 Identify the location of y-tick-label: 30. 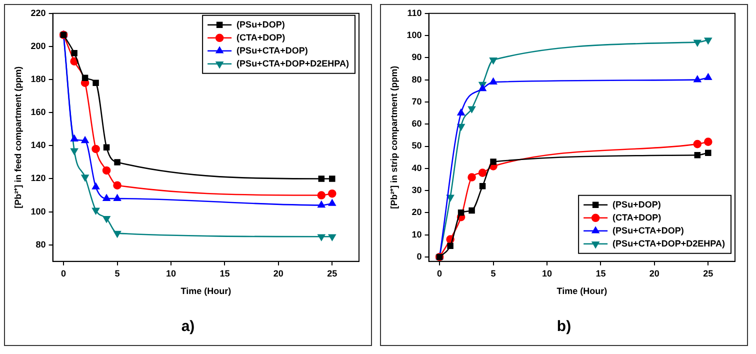
(417, 190).